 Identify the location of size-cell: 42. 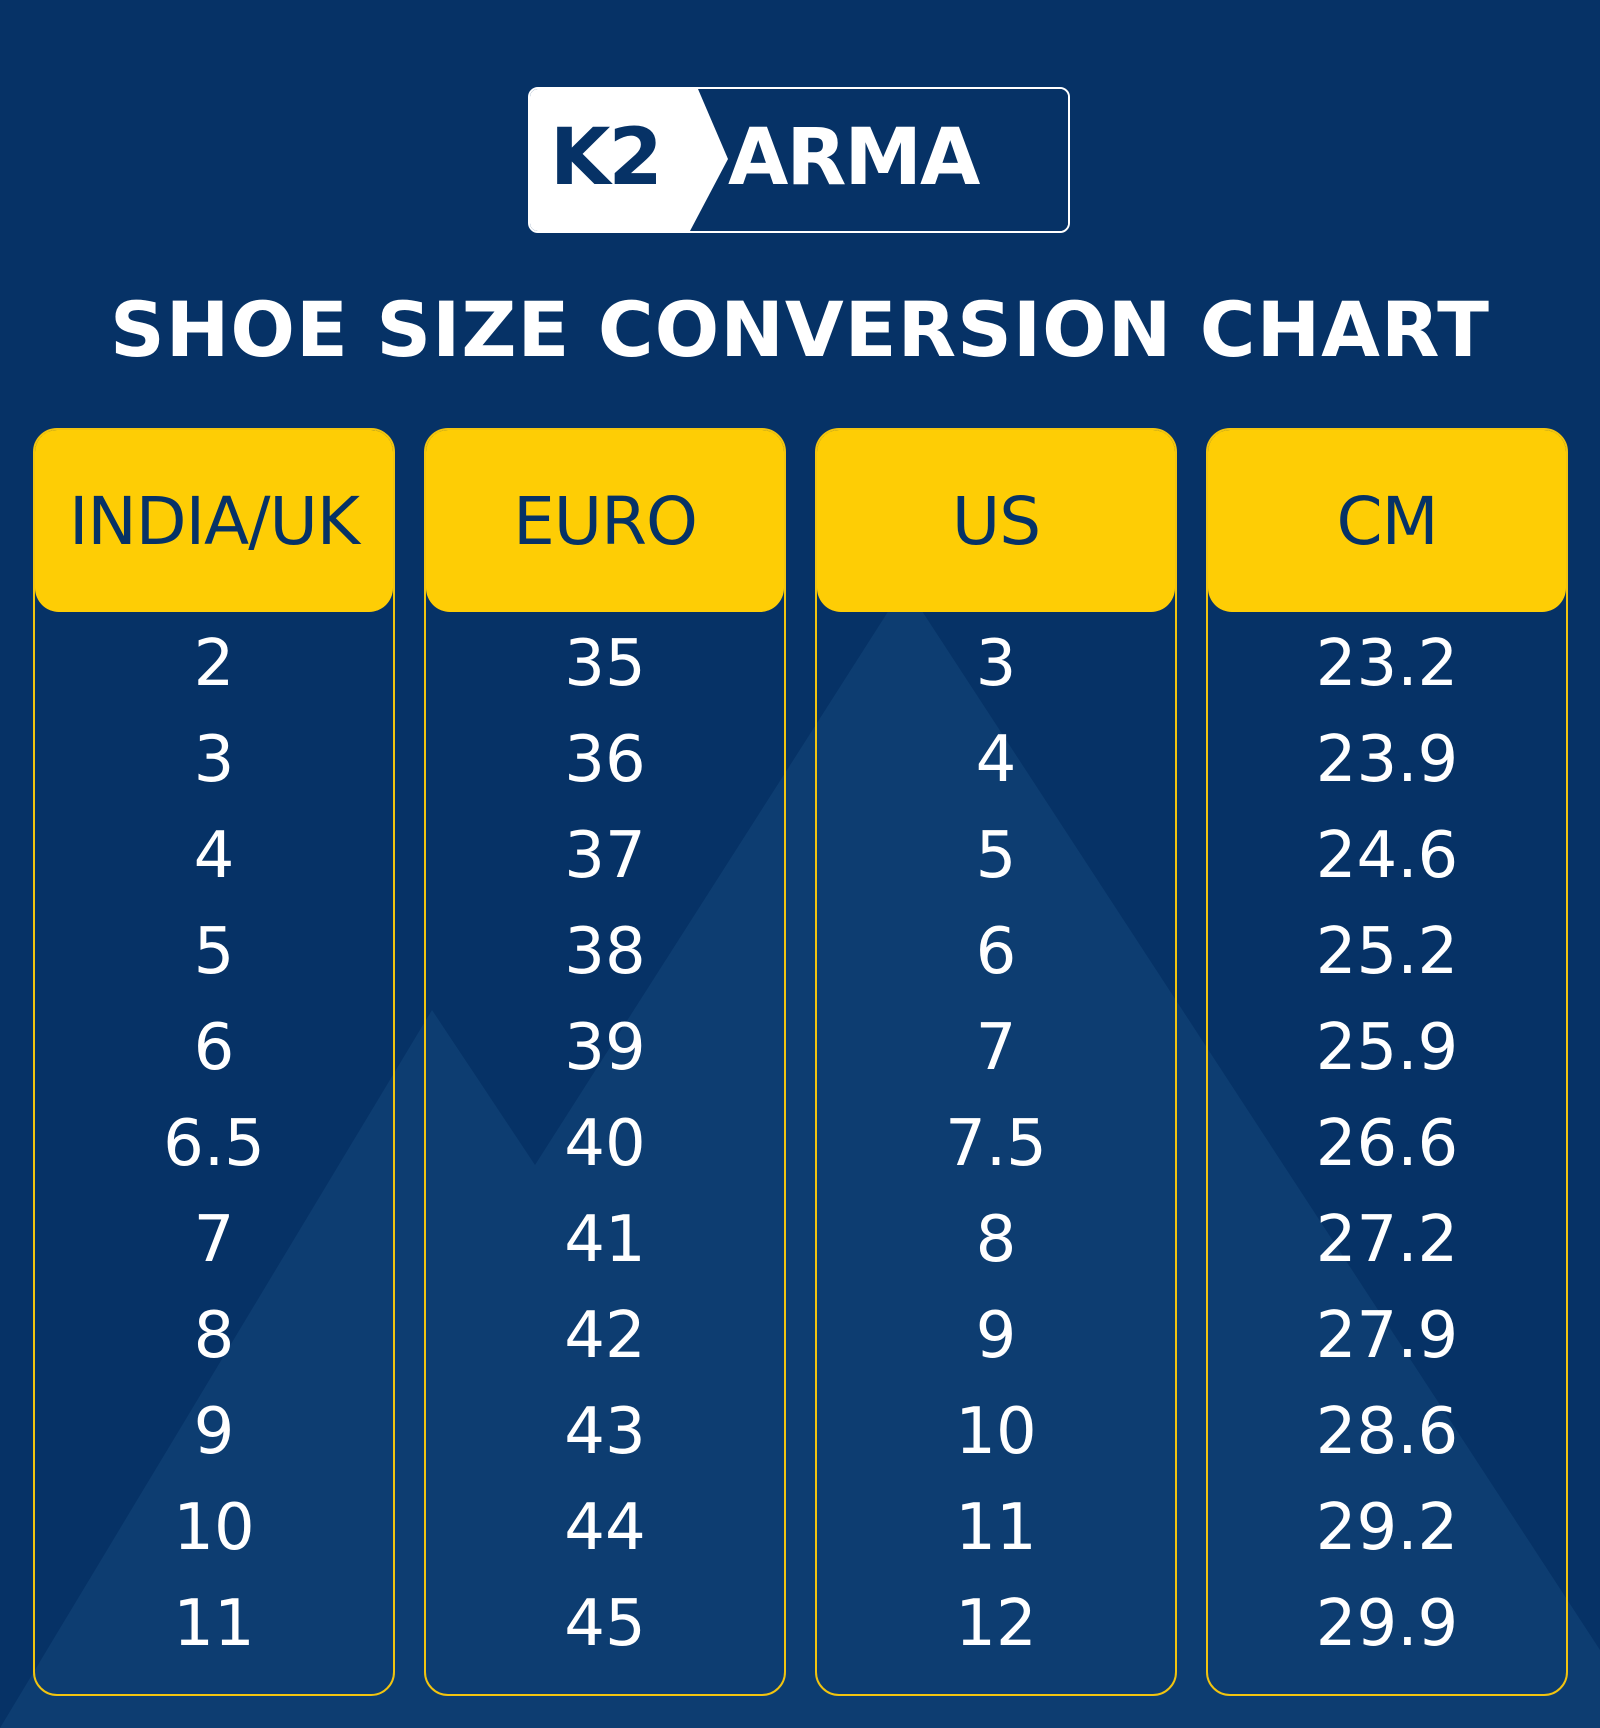
(605, 1336).